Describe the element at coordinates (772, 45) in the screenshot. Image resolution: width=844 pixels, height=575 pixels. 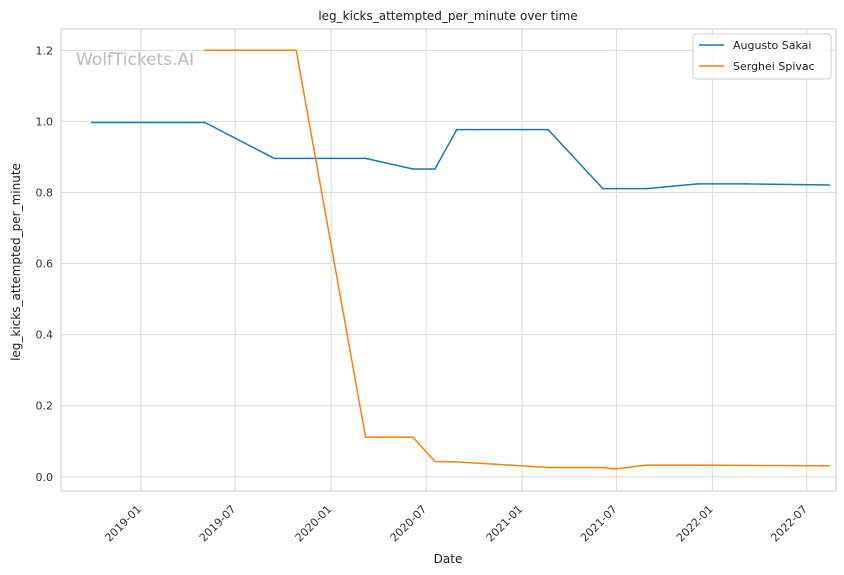
I see `legend-label-augusto-sakai: Augusto Sakai` at that location.